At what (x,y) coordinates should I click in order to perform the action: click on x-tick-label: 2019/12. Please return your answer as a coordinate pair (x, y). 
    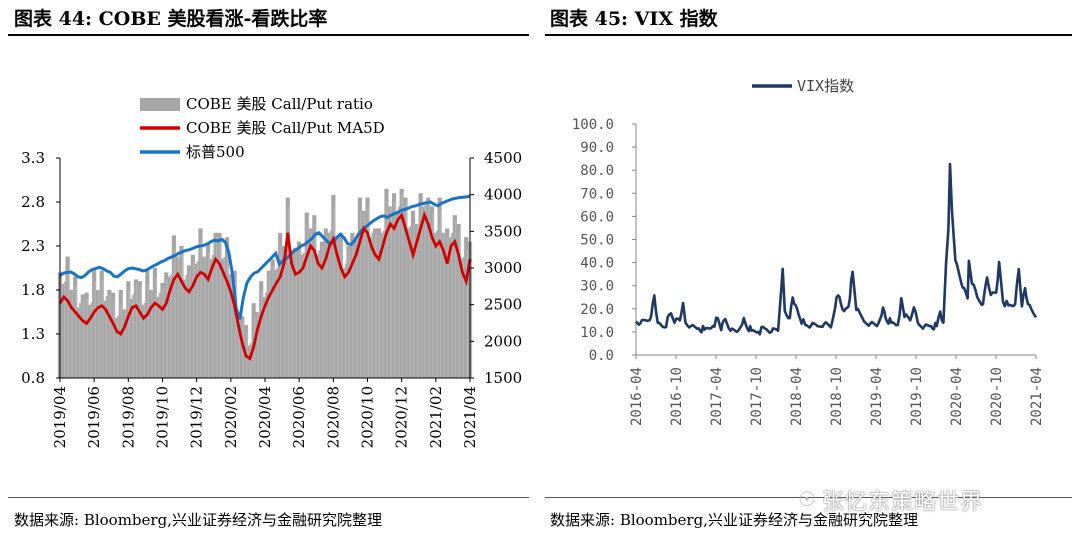
    Looking at the image, I should click on (197, 417).